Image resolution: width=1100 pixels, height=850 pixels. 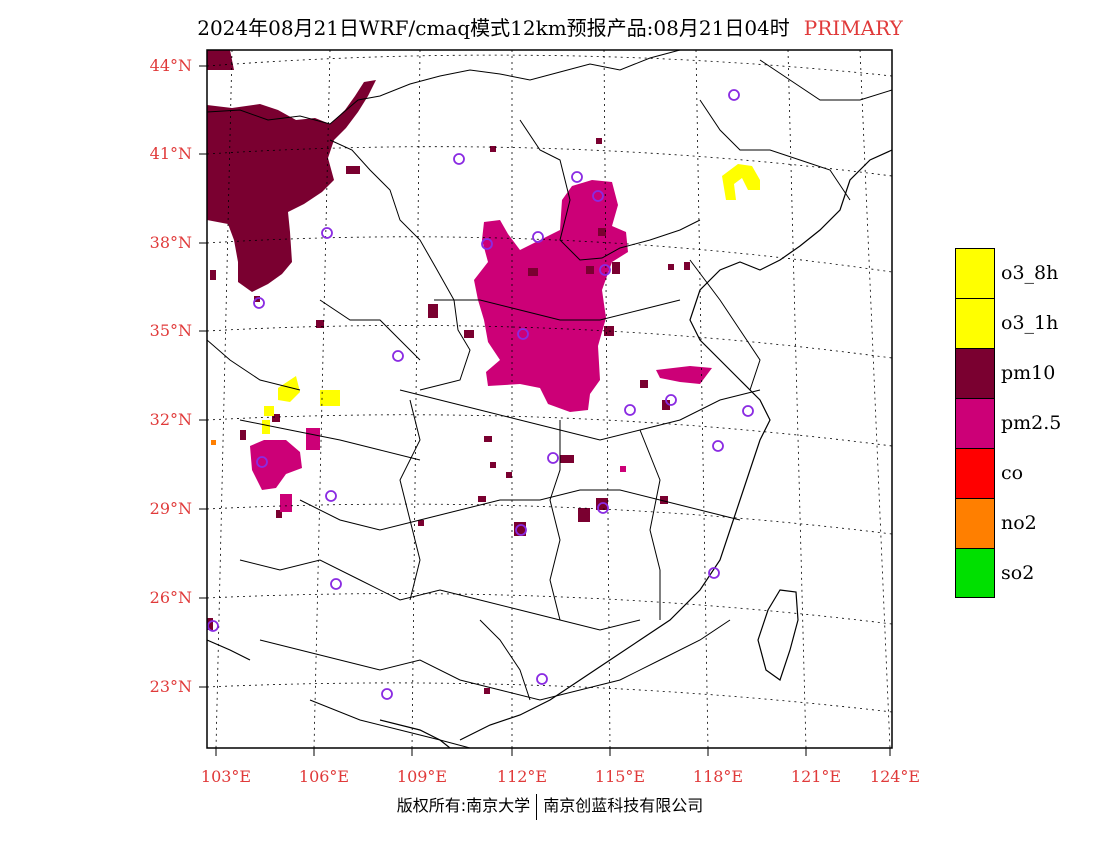 I want to click on o3-region-west, so click(x=289, y=389).